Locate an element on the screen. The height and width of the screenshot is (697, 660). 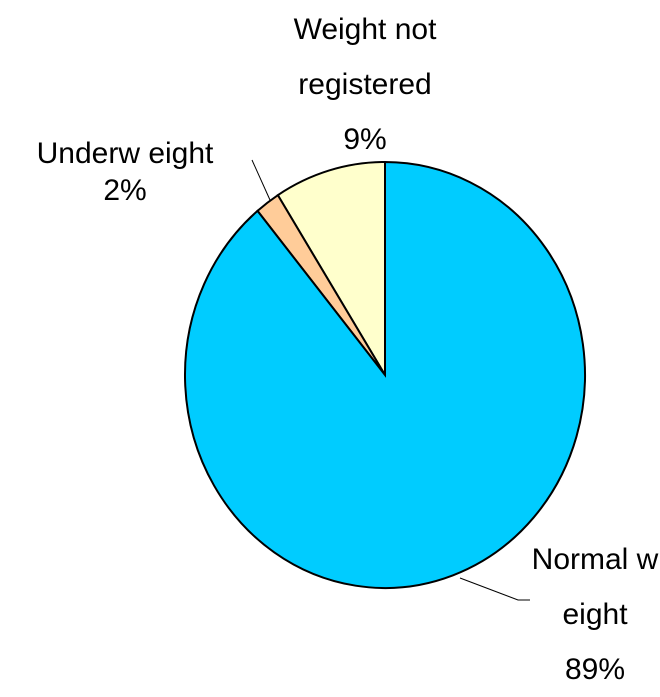
slice-label: Normal w eight 89% is located at coordinates (595, 614).